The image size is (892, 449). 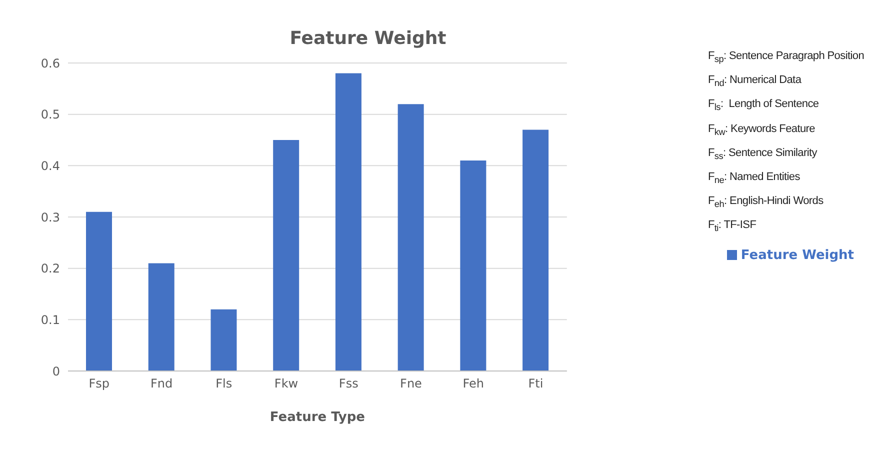 I want to click on text: F$_{ti}$: TF-ISF, so click(x=733, y=227).